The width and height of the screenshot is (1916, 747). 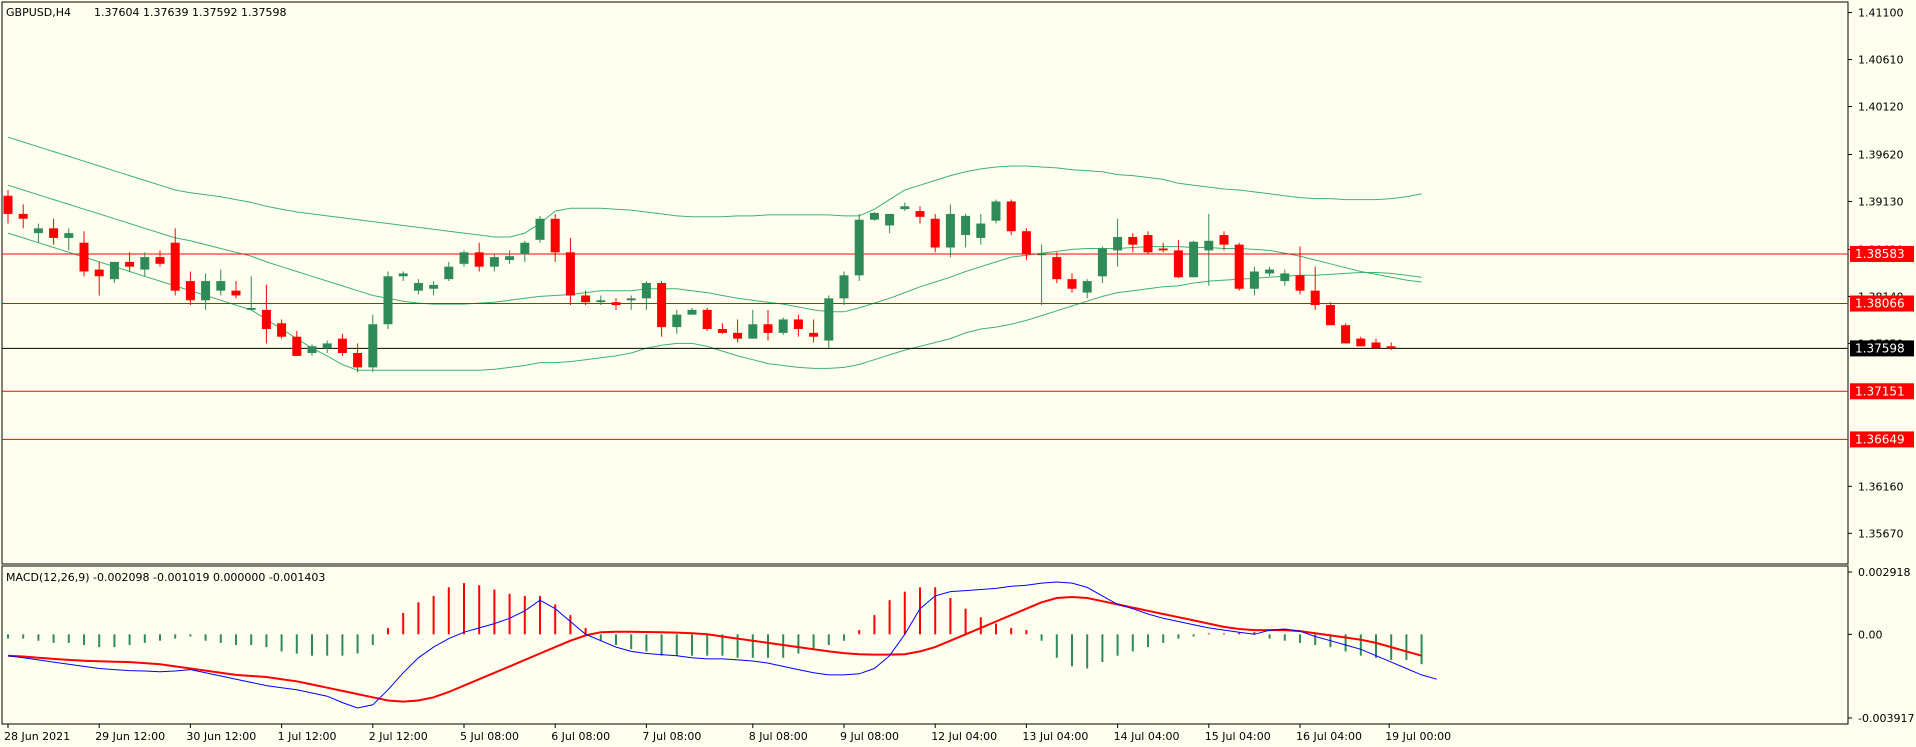 I want to click on macd-axis: 0.002918 0.00 -0.003917, so click(x=1881, y=645).